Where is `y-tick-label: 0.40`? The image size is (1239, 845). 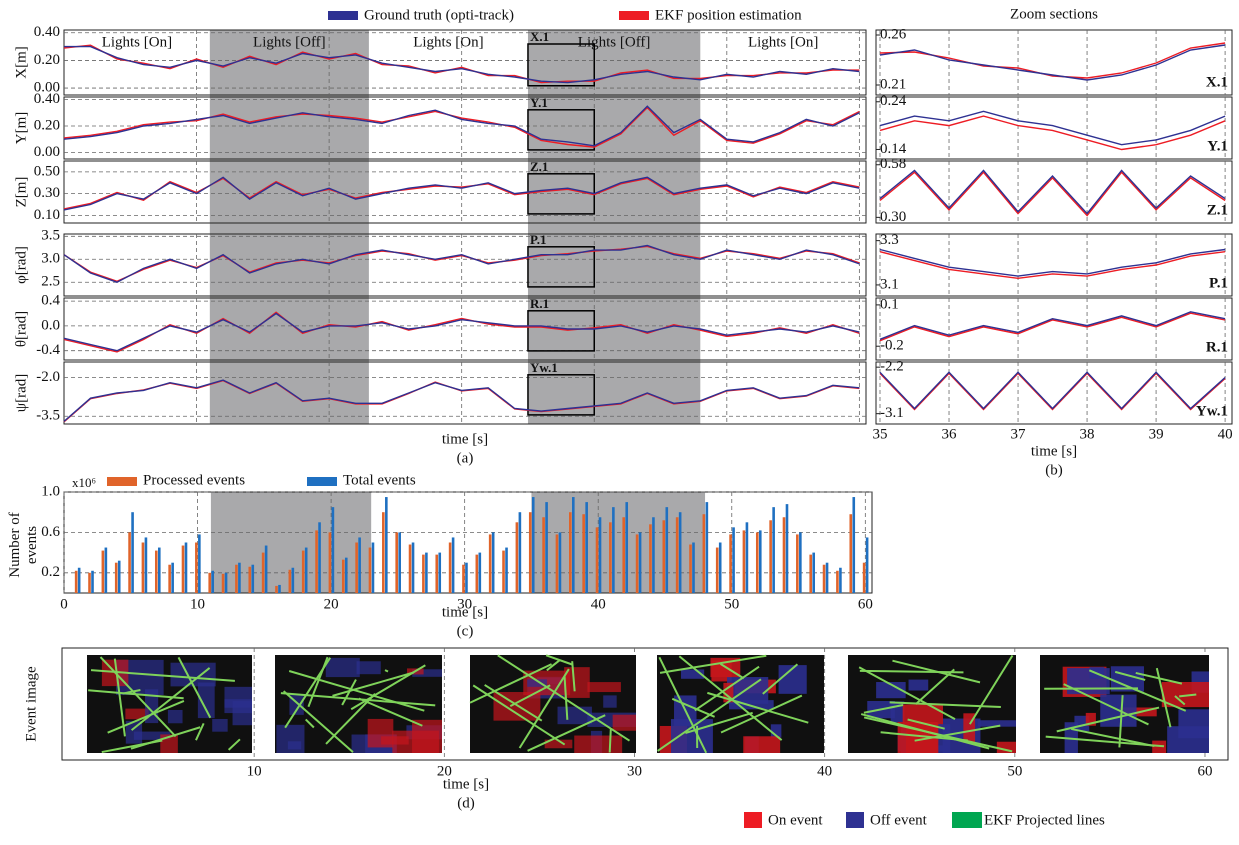
y-tick-label: 0.40 is located at coordinates (47, 32).